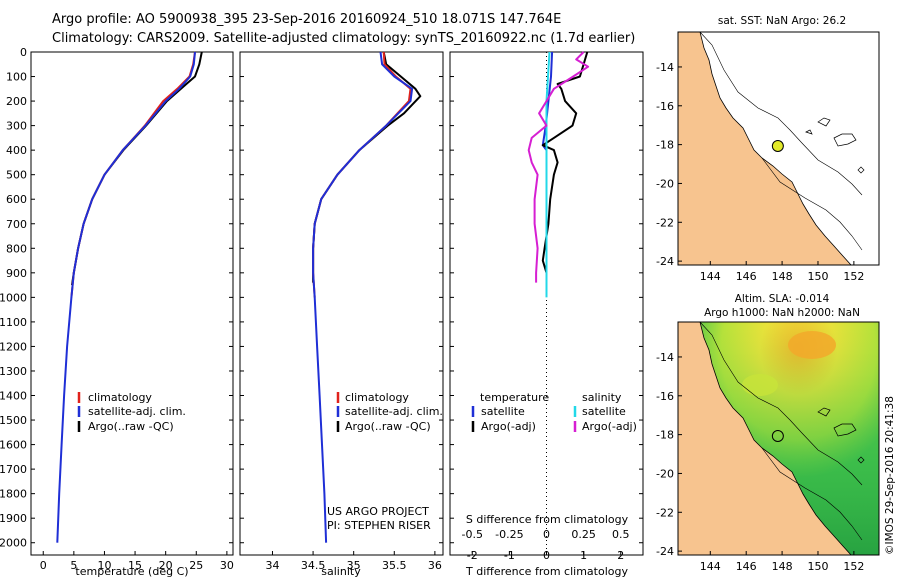 Image resolution: width=900 pixels, height=580 pixels. Describe the element at coordinates (812, 345) in the screenshot. I see `map2-high-sla-patch` at that location.